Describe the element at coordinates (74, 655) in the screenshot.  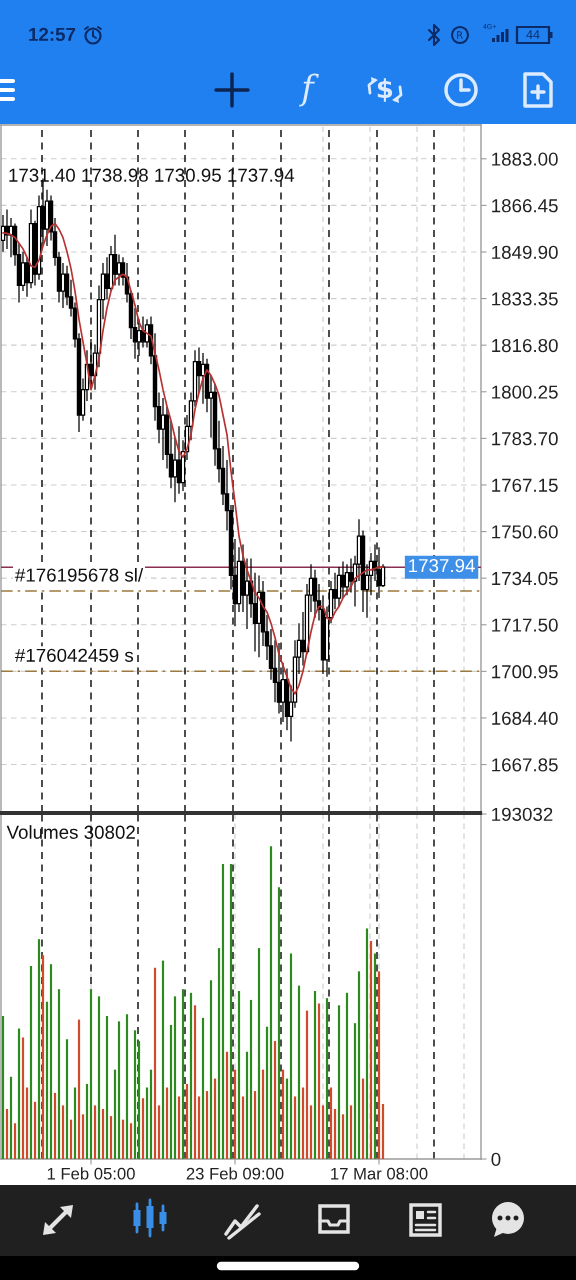
I see `ref-line-label: #176042459 s` at that location.